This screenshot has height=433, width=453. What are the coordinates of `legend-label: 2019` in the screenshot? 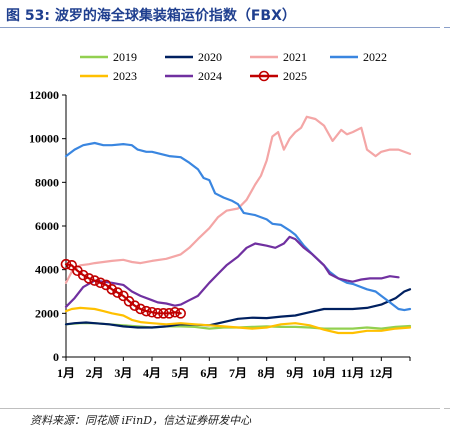 It's located at (125, 57).